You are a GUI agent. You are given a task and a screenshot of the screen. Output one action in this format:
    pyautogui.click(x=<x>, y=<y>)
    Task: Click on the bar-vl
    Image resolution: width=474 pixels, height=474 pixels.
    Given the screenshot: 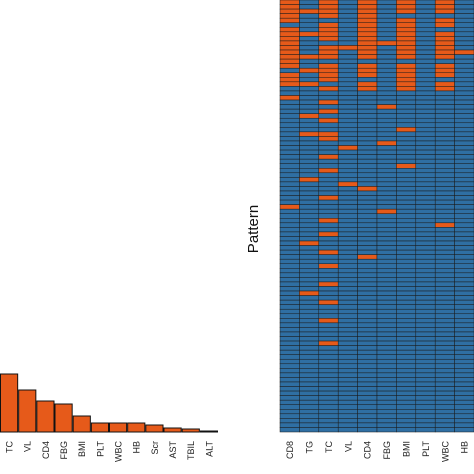 What is the action you would take?
    pyautogui.click(x=27, y=411)
    